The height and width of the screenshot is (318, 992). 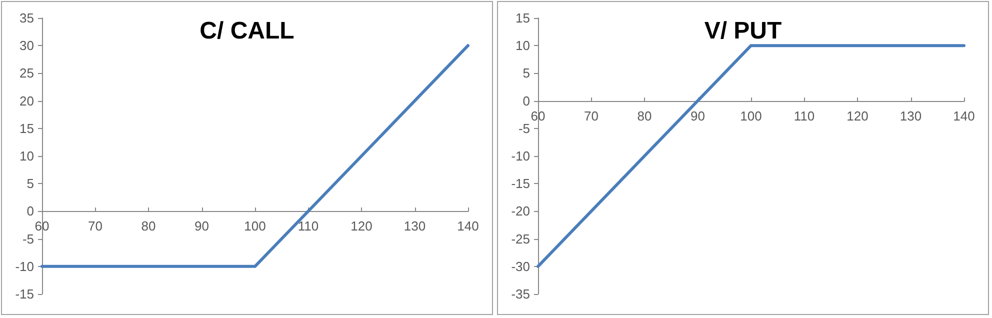 What do you see at coordinates (27, 46) in the screenshot?
I see `y-tick-label: 30` at bounding box center [27, 46].